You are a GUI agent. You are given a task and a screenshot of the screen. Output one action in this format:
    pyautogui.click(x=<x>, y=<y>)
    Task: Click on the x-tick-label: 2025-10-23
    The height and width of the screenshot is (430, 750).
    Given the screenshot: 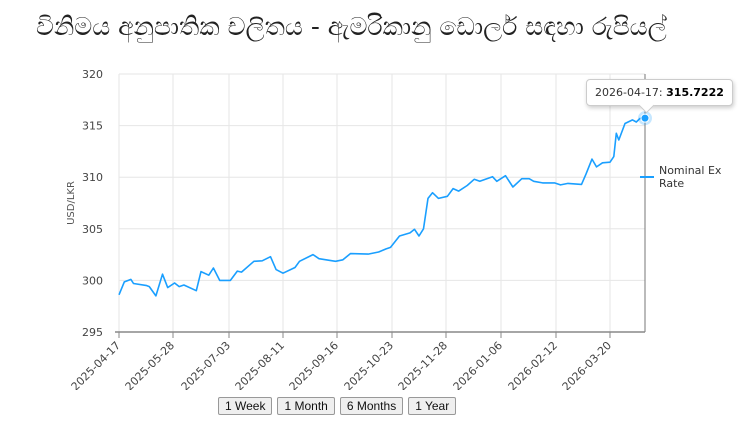 What is the action you would take?
    pyautogui.click(x=369, y=364)
    